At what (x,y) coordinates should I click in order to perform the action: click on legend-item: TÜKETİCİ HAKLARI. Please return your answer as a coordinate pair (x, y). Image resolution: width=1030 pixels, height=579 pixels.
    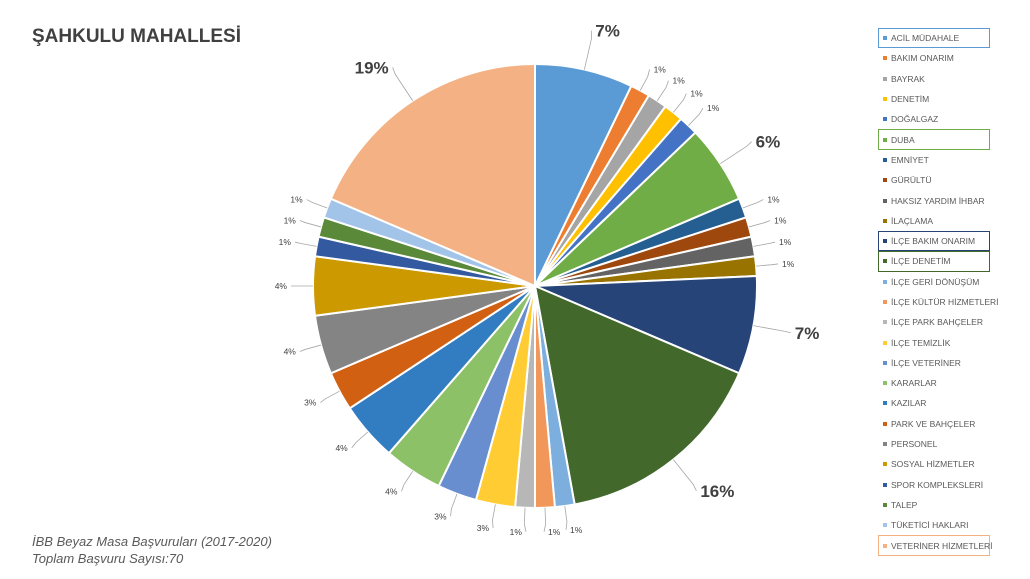
    Looking at the image, I should click on (934, 525).